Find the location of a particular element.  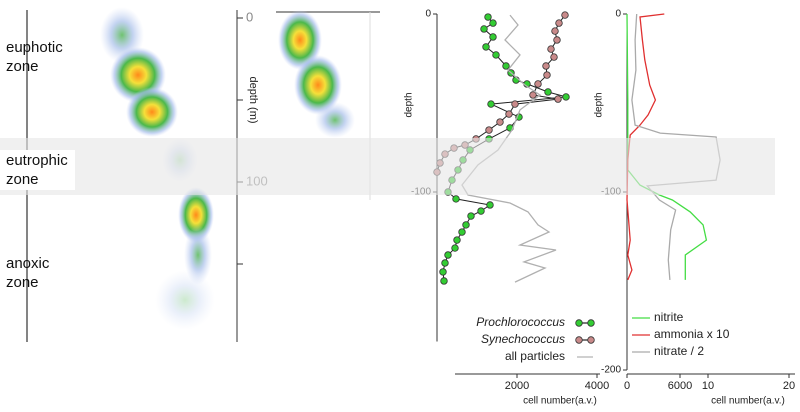

y-axis-label: depth (m) is located at coordinates (253, 99).